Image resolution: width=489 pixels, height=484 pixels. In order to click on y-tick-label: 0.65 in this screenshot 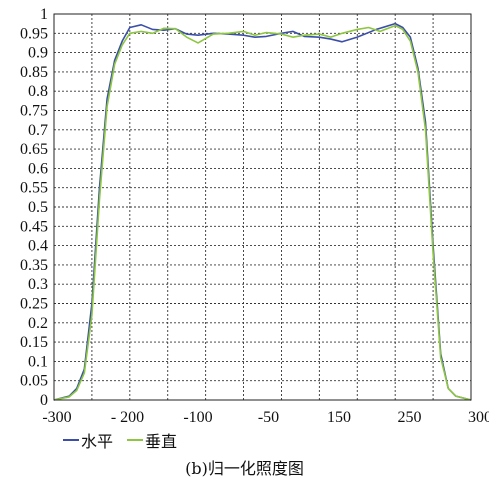, I will do `click(34, 149)`.